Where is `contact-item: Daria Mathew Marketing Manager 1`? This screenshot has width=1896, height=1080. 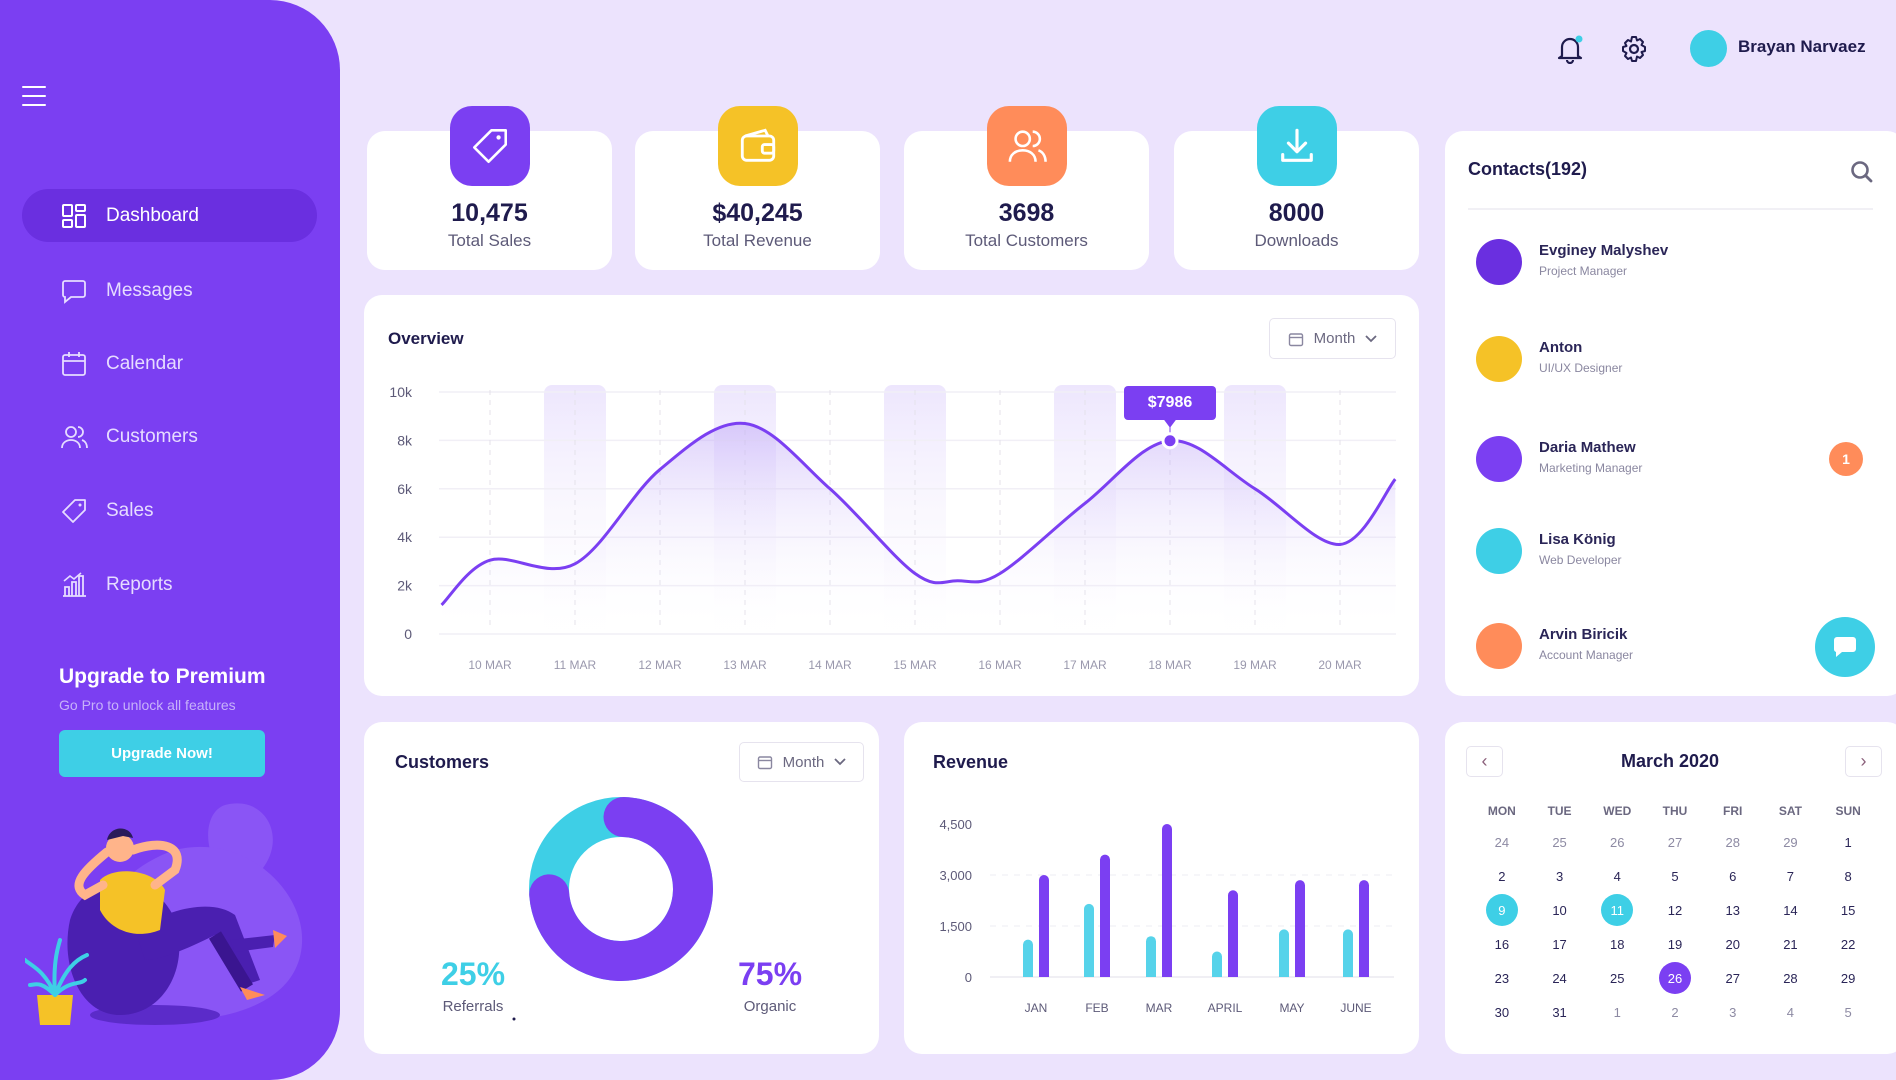
contact-item: Daria Mathew Marketing Manager 1 is located at coordinates (1670, 459).